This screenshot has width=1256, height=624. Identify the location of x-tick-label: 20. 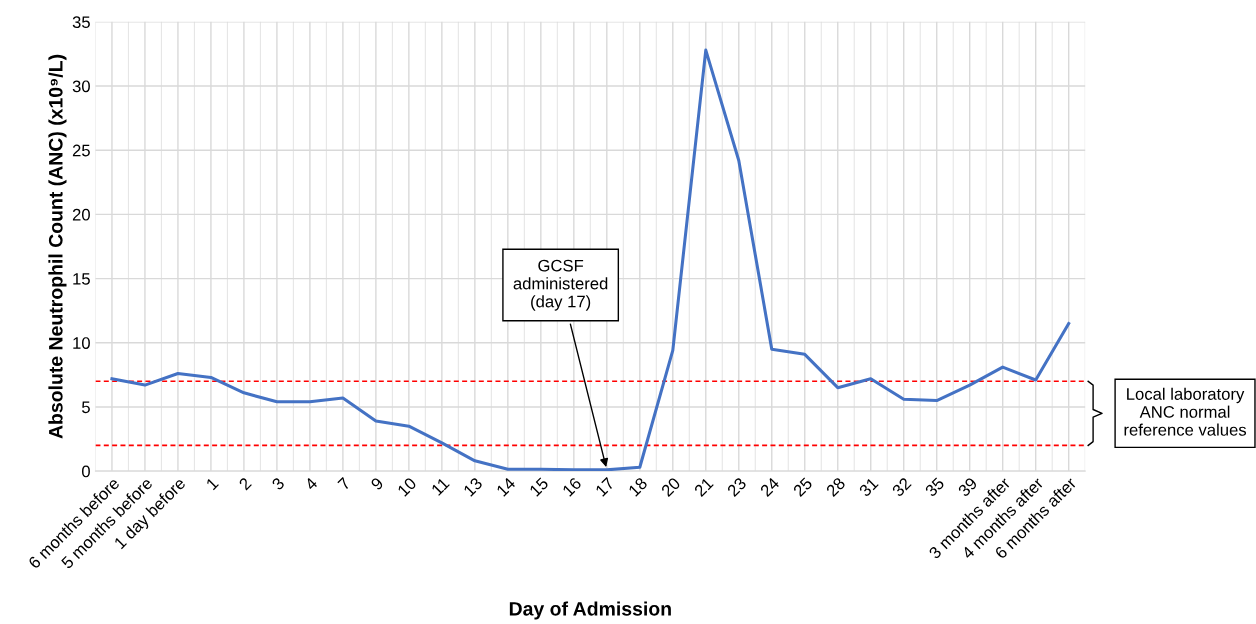
(670, 487).